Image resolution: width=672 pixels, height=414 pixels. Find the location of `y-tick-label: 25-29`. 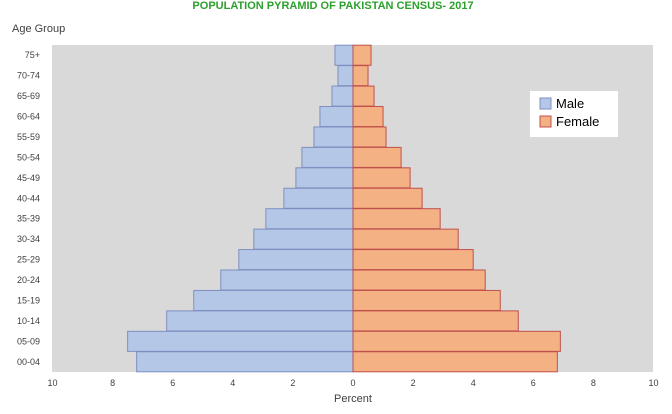

y-tick-label: 25-29 is located at coordinates (28, 260).